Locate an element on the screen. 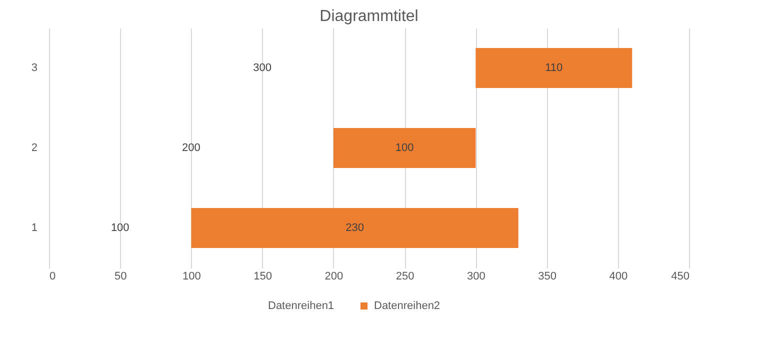 The image size is (757, 342). x-tick-label: 250 is located at coordinates (405, 276).